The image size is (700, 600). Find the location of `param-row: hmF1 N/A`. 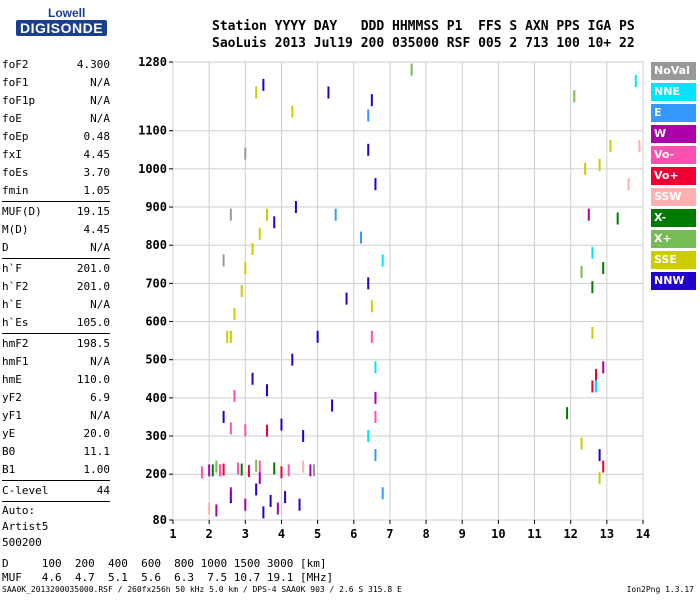

param-row: hmF1 N/A is located at coordinates (56, 362).